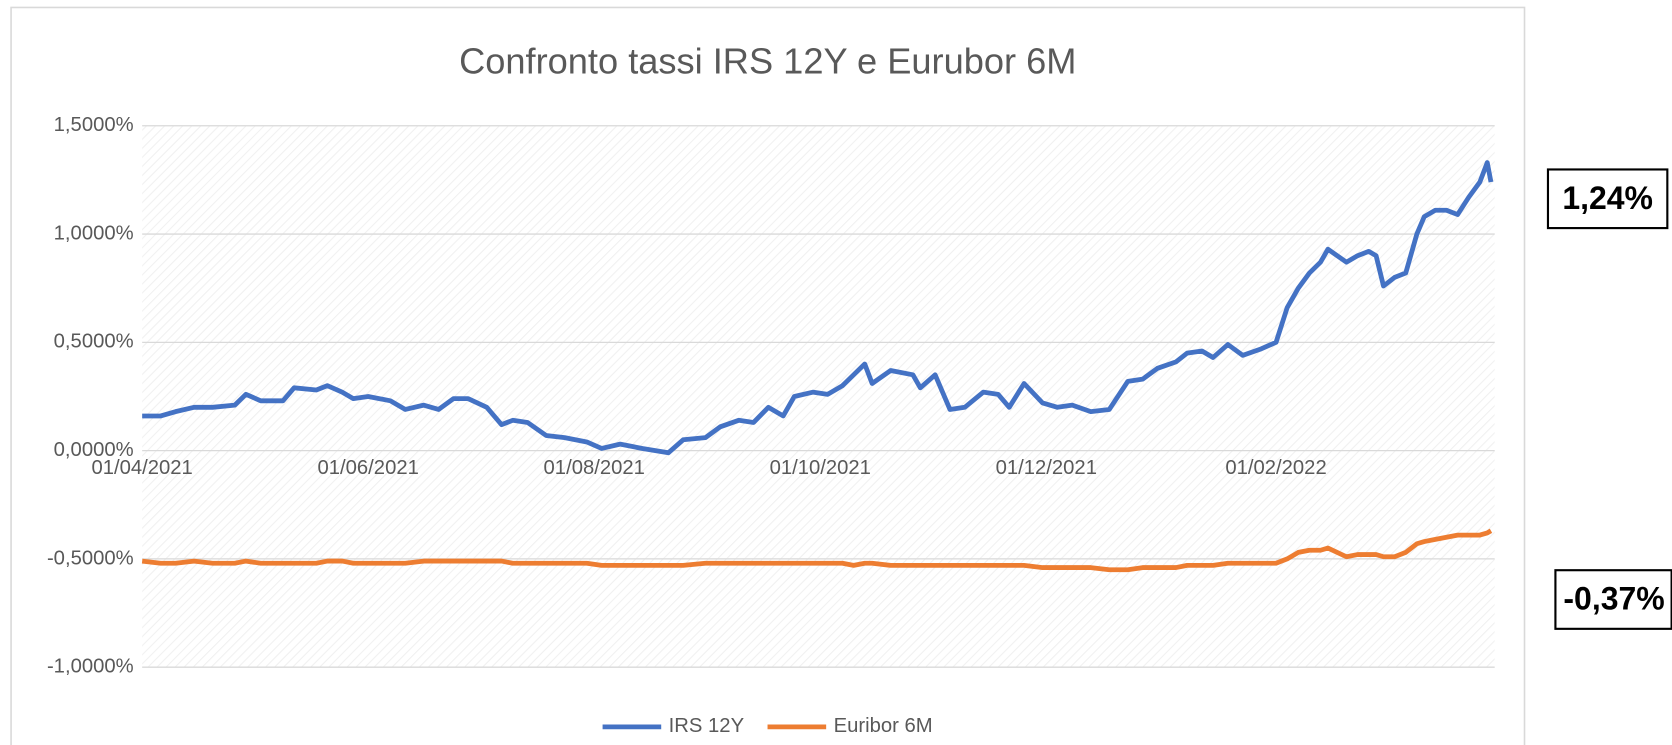  What do you see at coordinates (817, 550) in the screenshot?
I see `series-line` at bounding box center [817, 550].